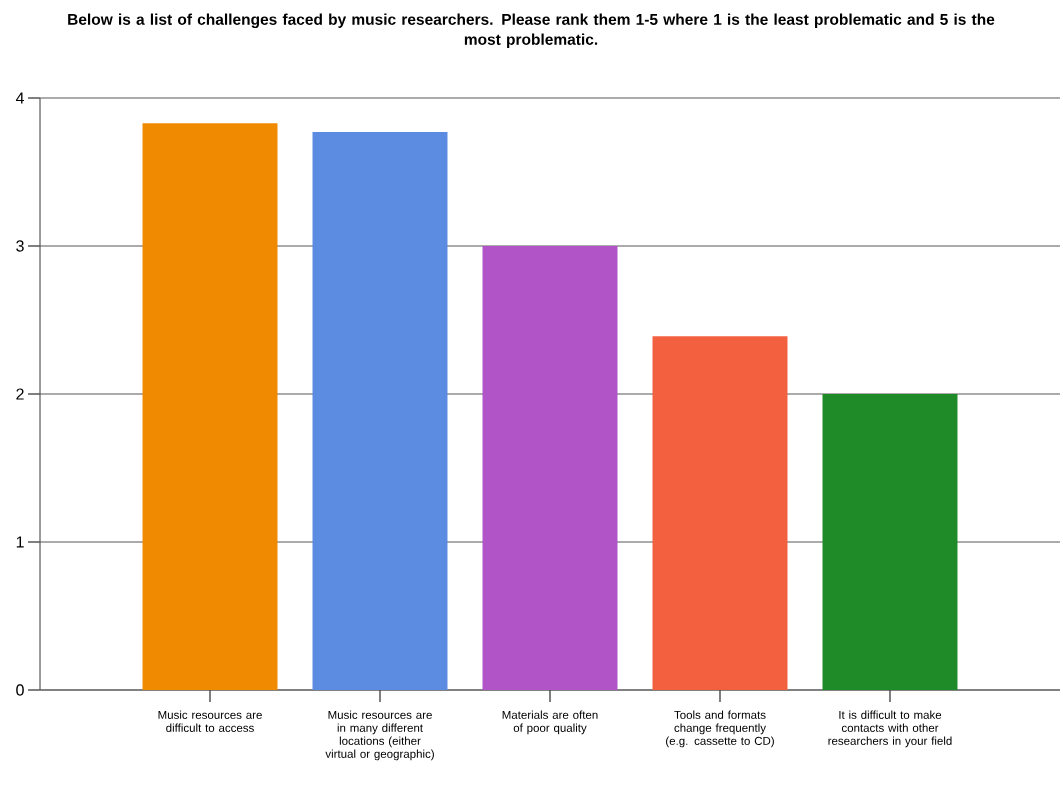  I want to click on chart-title: Below is a list of challenges faced by music researchers. Please rank them 1-5 where 1 is the least problematic and 5 is the most problematic., so click(531, 30).